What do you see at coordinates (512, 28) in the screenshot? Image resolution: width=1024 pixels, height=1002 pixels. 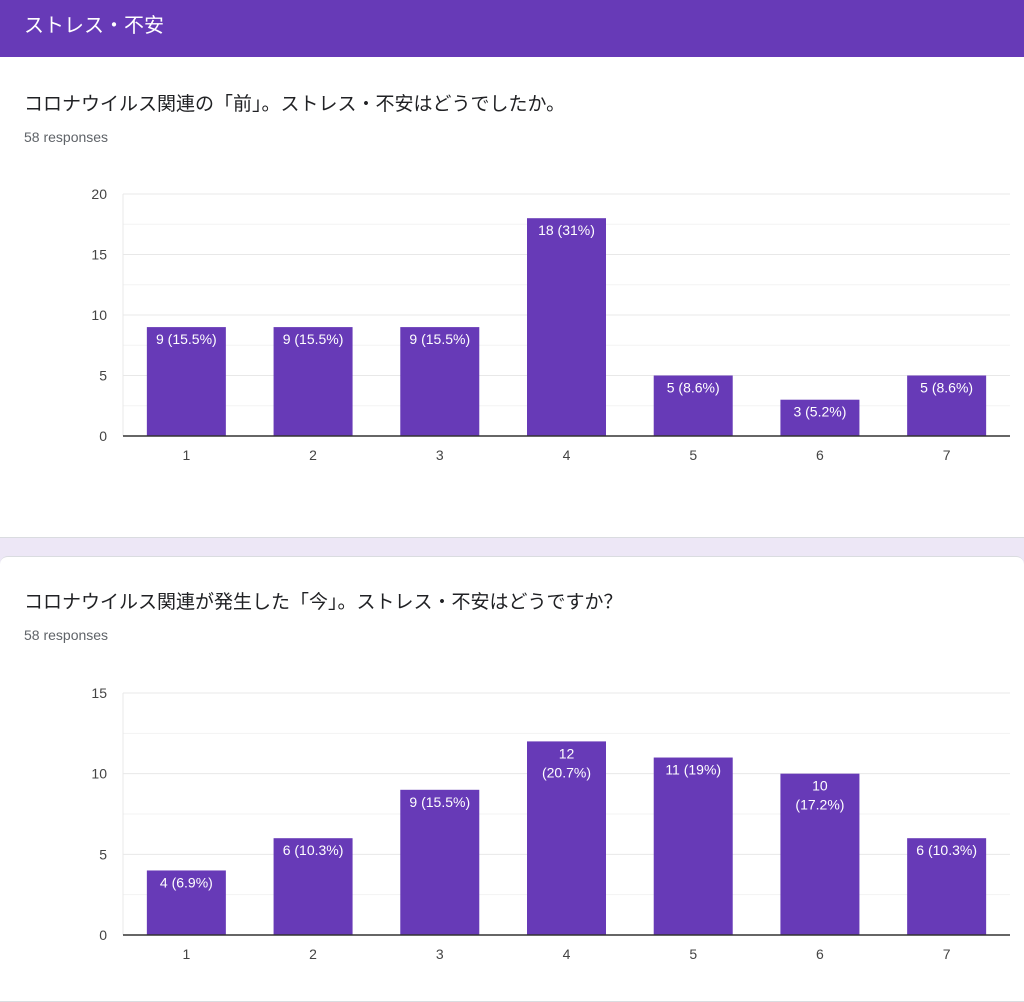 I see `section-header: ストレス・不安` at bounding box center [512, 28].